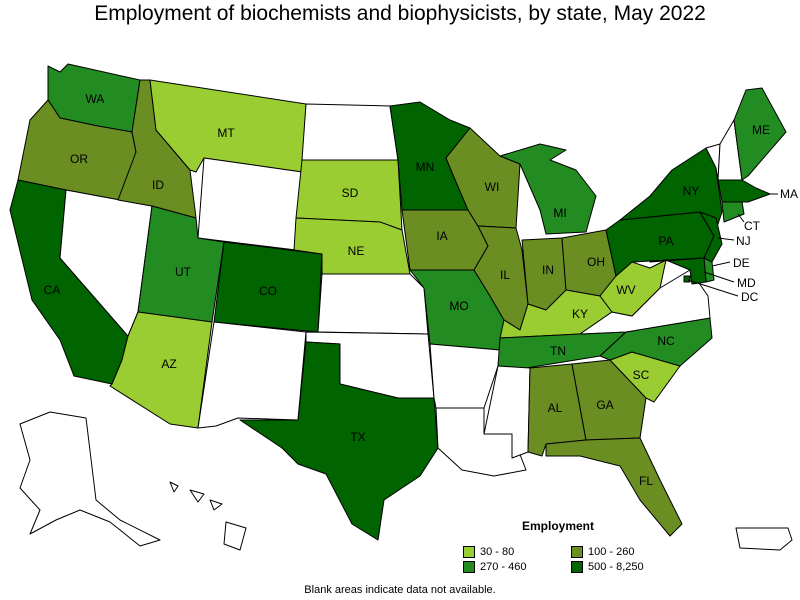 This screenshot has height=600, width=800. Describe the element at coordinates (505, 275) in the screenshot. I see `label-il: IL` at that location.